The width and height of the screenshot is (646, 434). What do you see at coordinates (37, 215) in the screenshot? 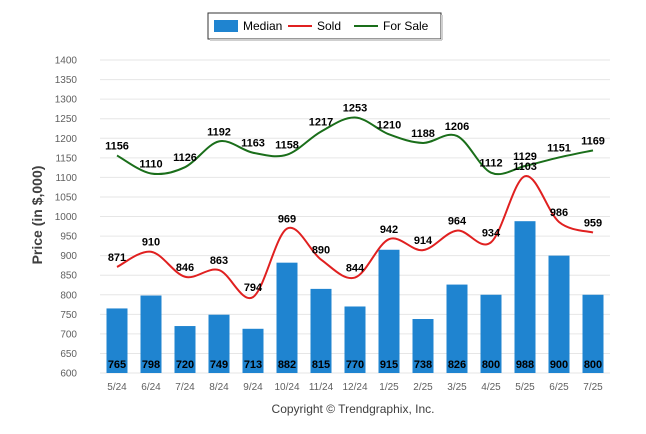
I see `y-axis-label: Price (in $,000)` at bounding box center [37, 215].